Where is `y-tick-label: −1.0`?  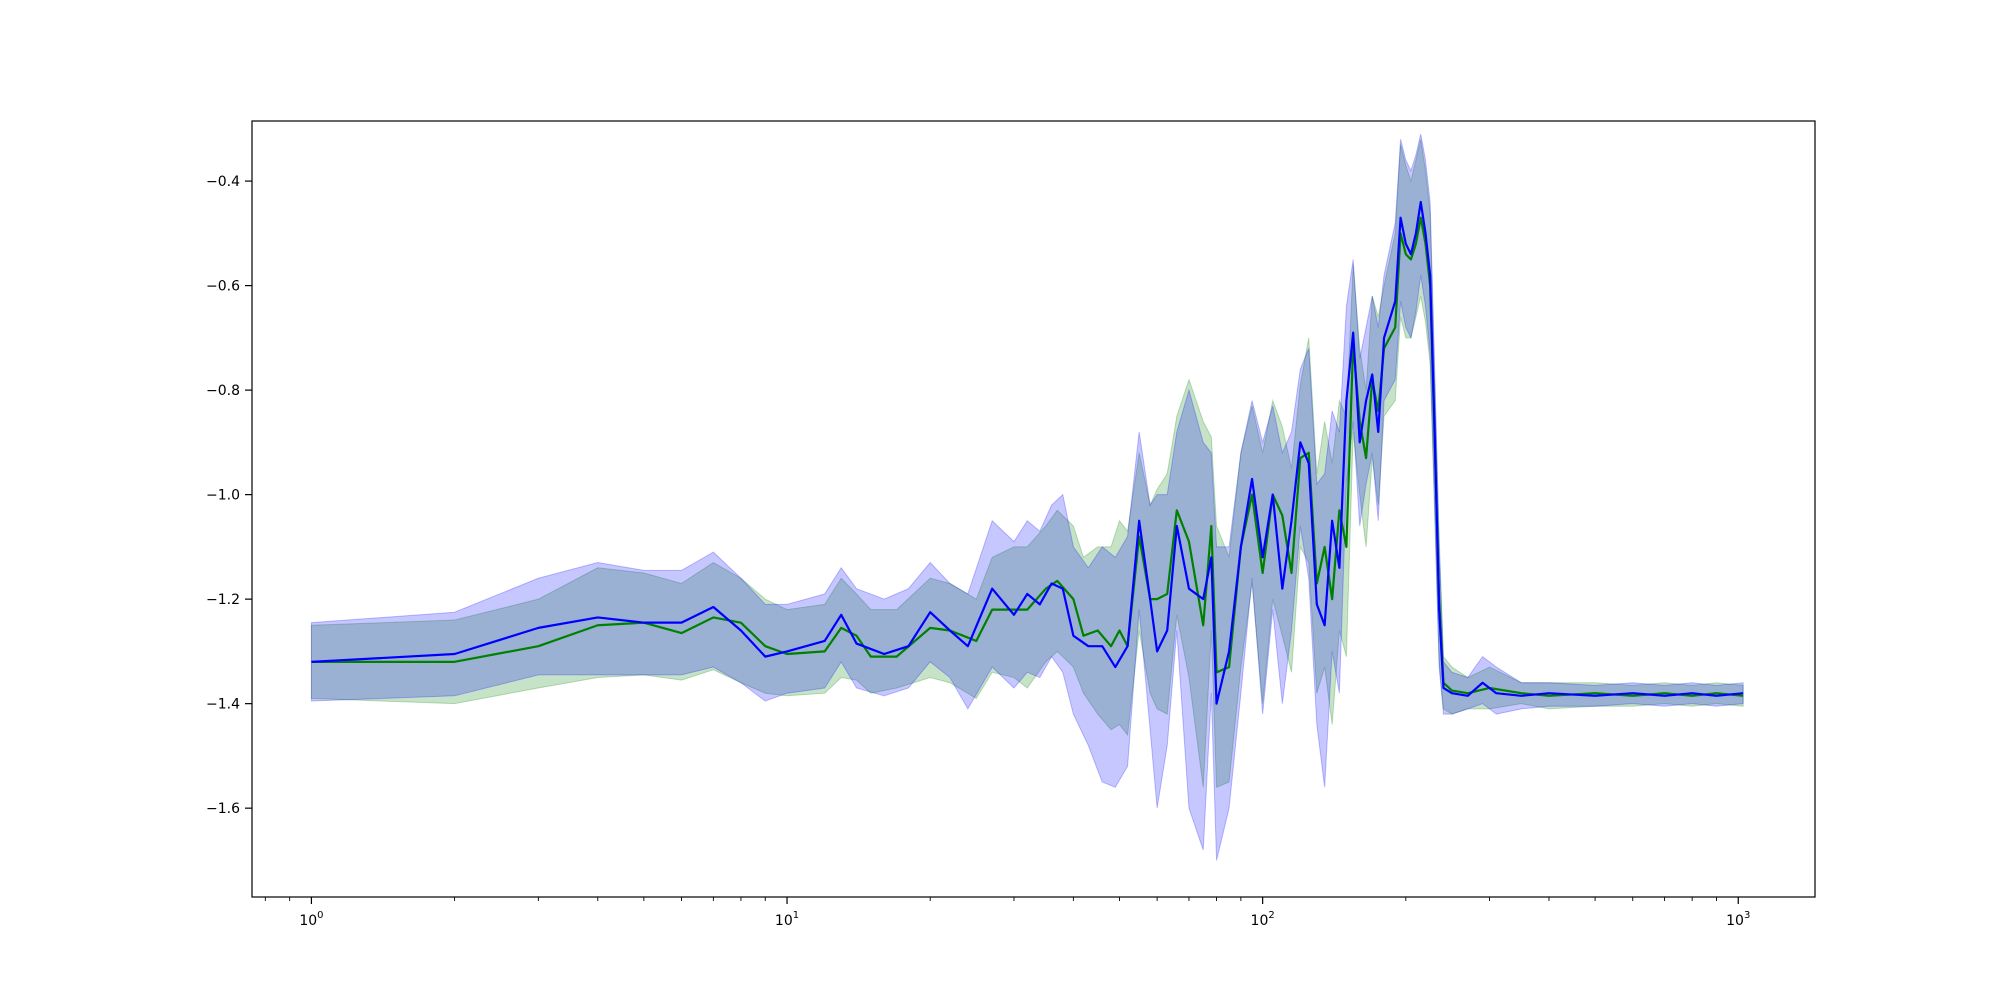 y-tick-label: −1.0 is located at coordinates (223, 496).